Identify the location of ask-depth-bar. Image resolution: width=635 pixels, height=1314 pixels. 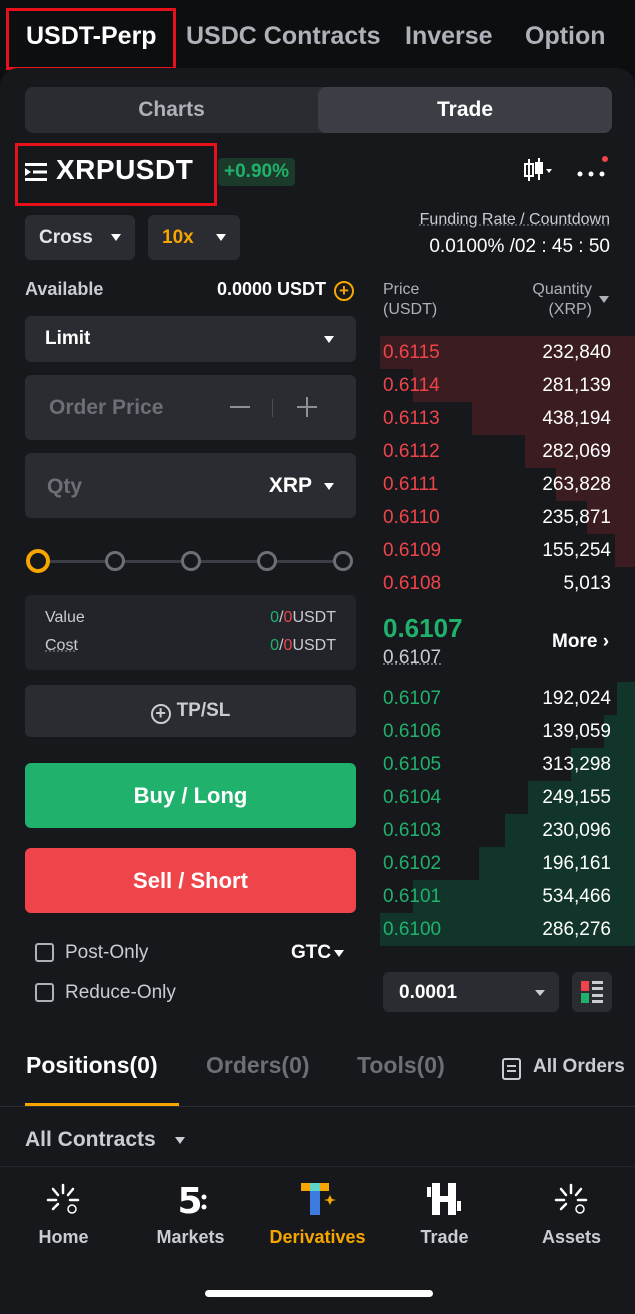
(625, 550).